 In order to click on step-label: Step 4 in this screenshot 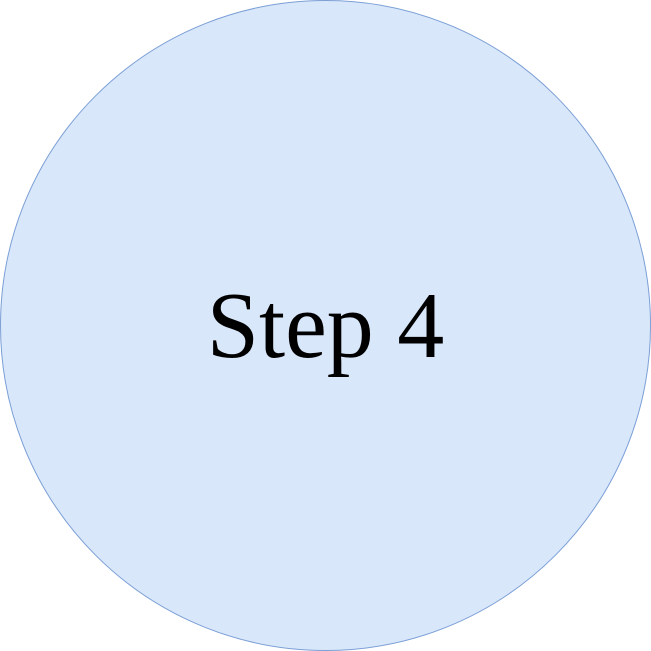, I will do `click(325, 325)`.